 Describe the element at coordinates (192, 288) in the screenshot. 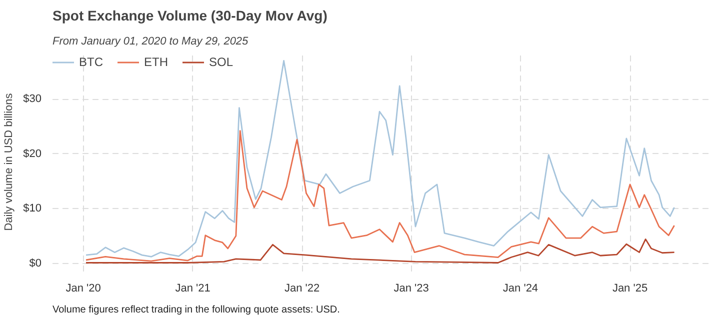

I see `x-tick-label: Jan '21` at that location.